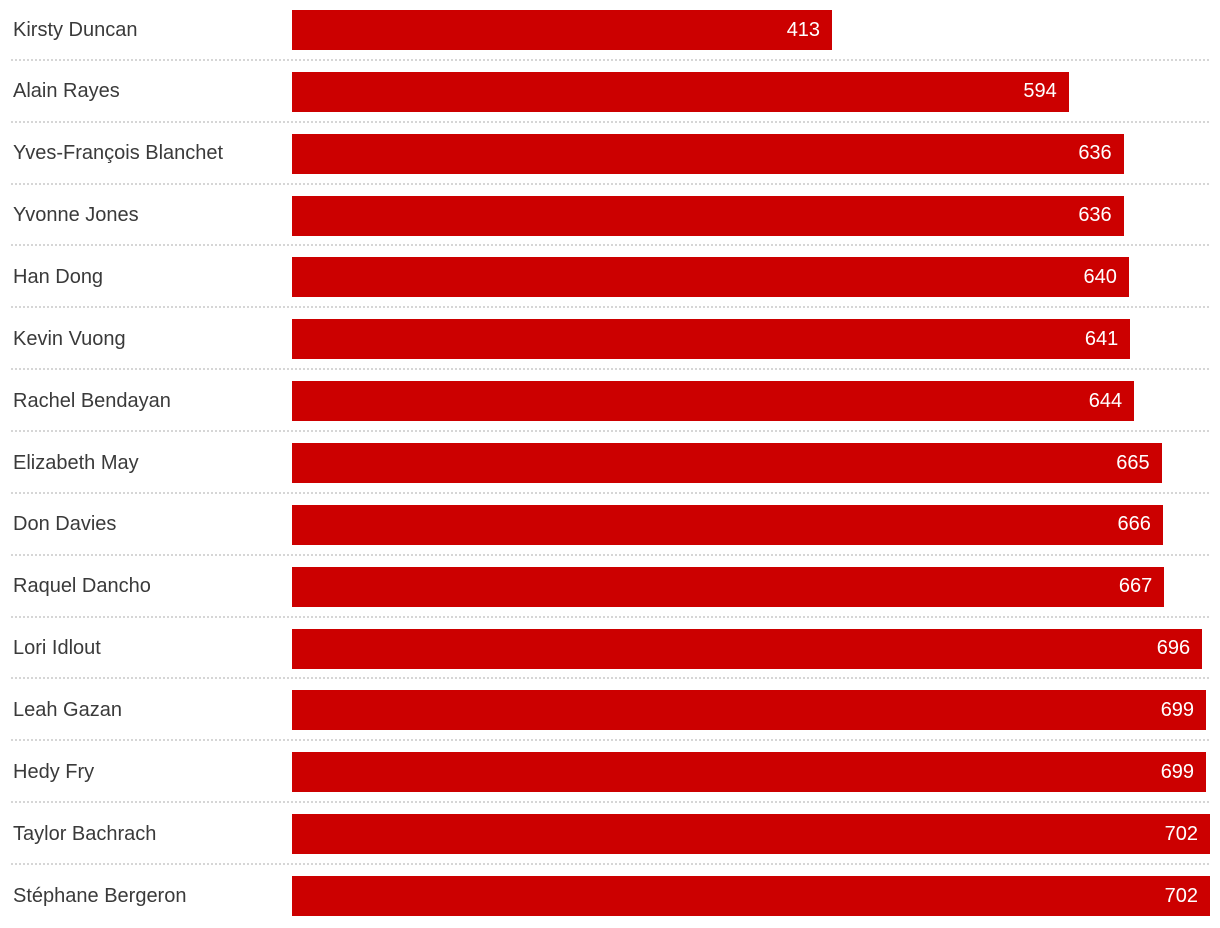  I want to click on bar-track: 641, so click(751, 339).